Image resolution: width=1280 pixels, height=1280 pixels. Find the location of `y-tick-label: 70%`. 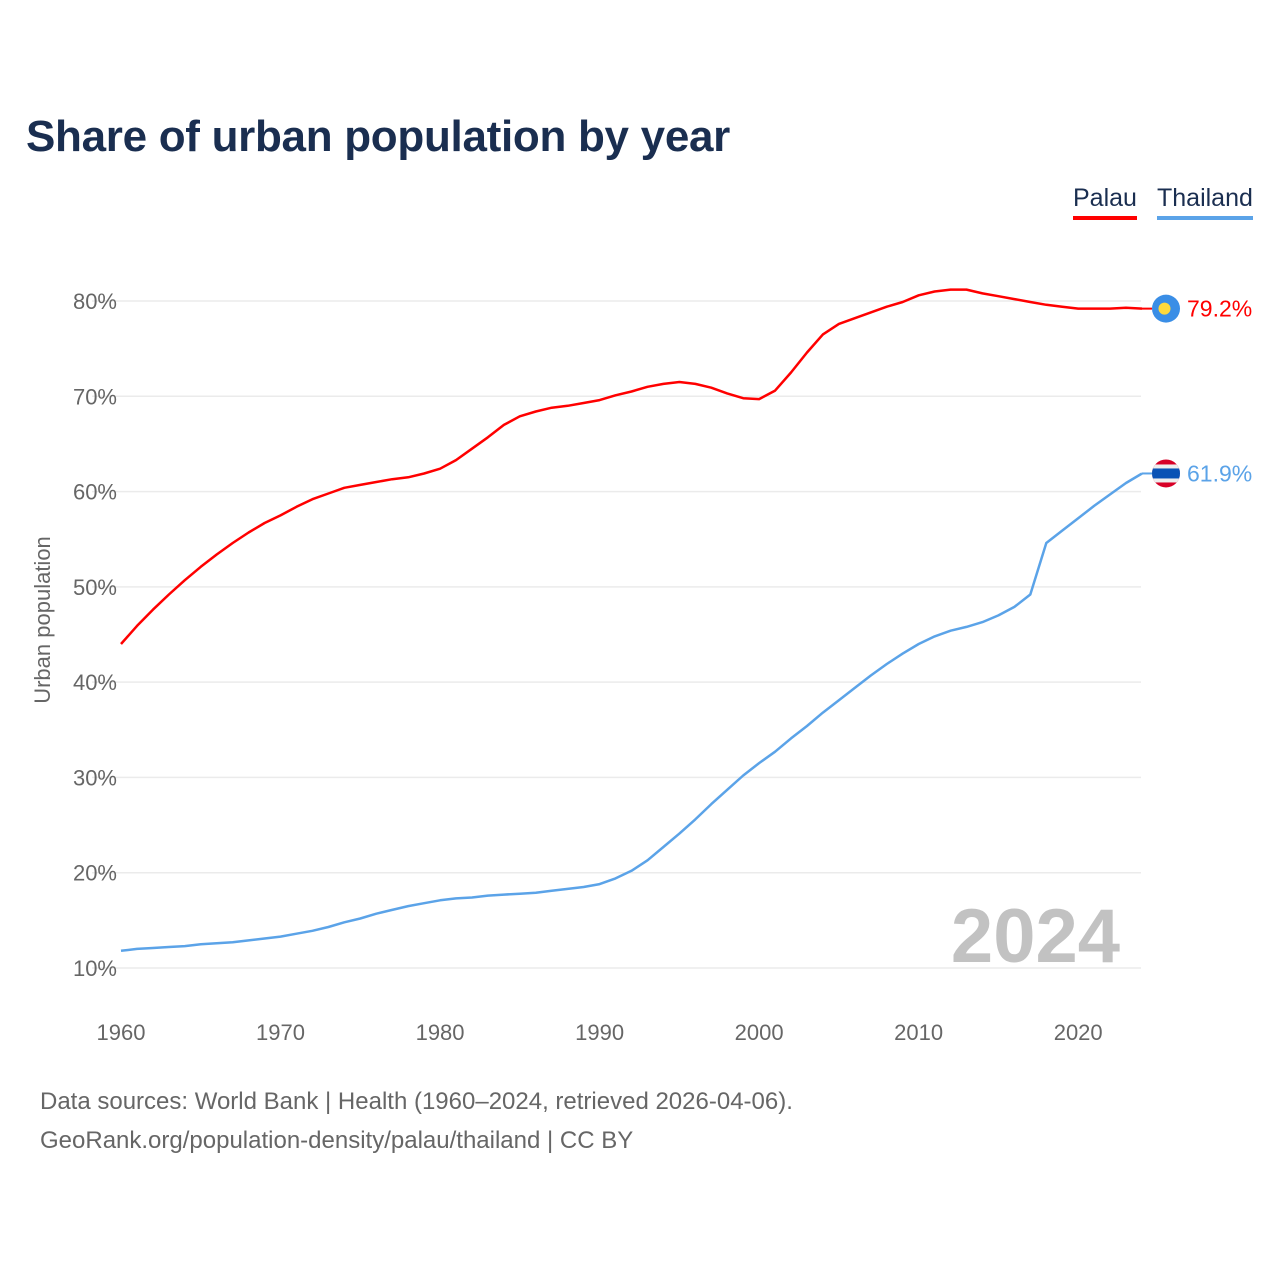

y-tick-label: 70% is located at coordinates (95, 396).